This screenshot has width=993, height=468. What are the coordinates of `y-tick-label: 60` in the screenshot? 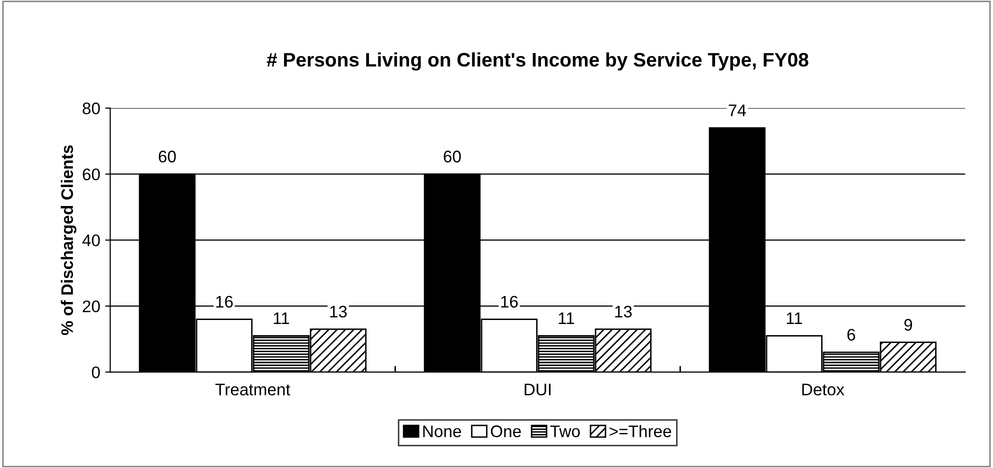 It's located at (91, 174).